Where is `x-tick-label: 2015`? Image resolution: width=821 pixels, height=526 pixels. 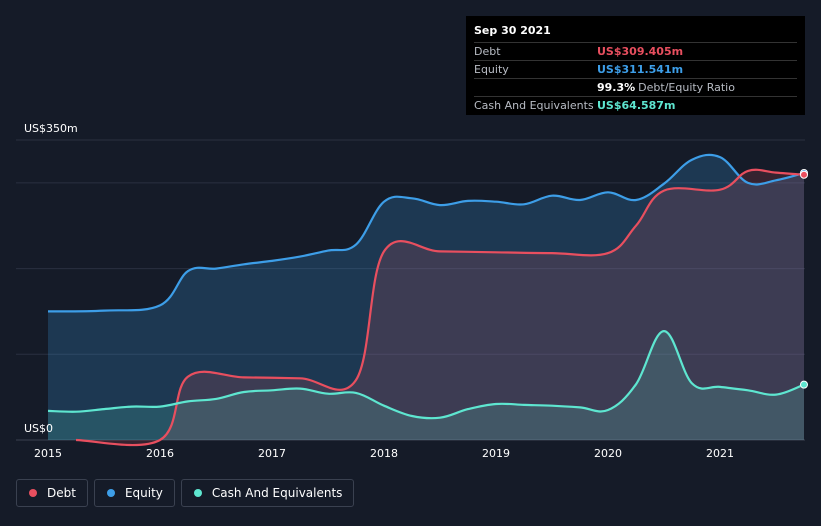
x-tick-label: 2015 is located at coordinates (48, 453).